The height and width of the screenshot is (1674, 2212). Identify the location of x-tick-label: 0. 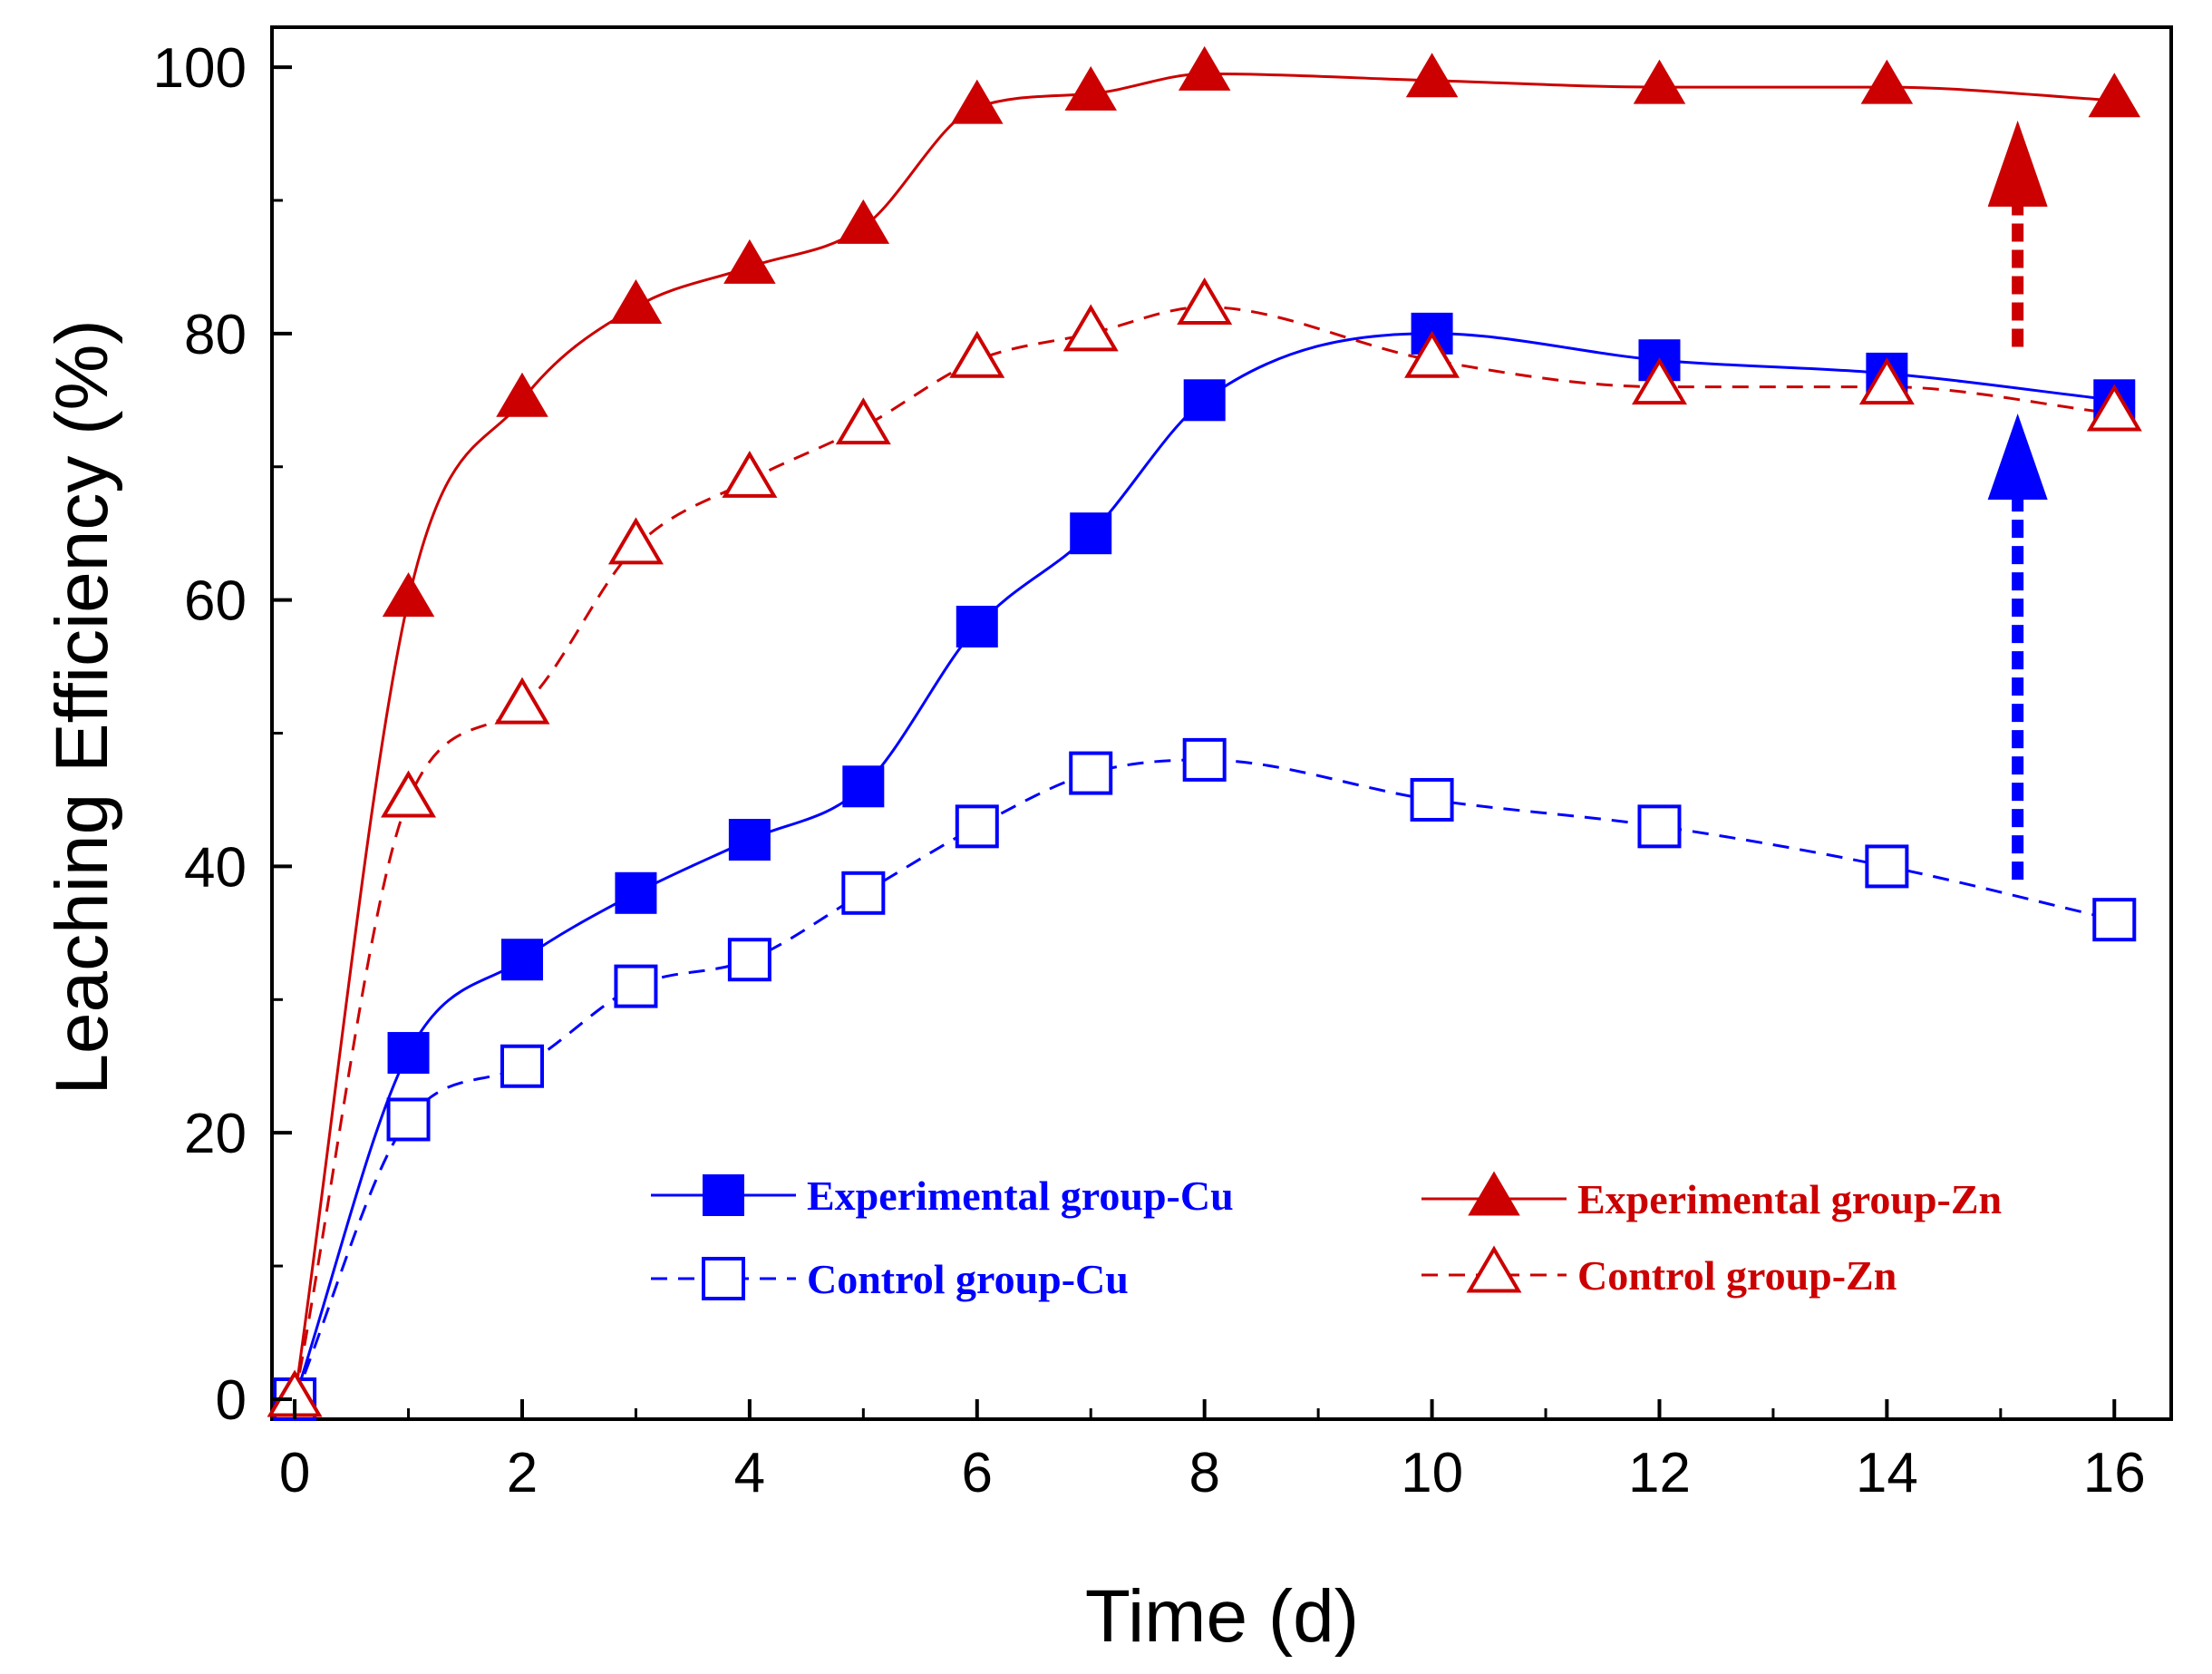
(294, 1473).